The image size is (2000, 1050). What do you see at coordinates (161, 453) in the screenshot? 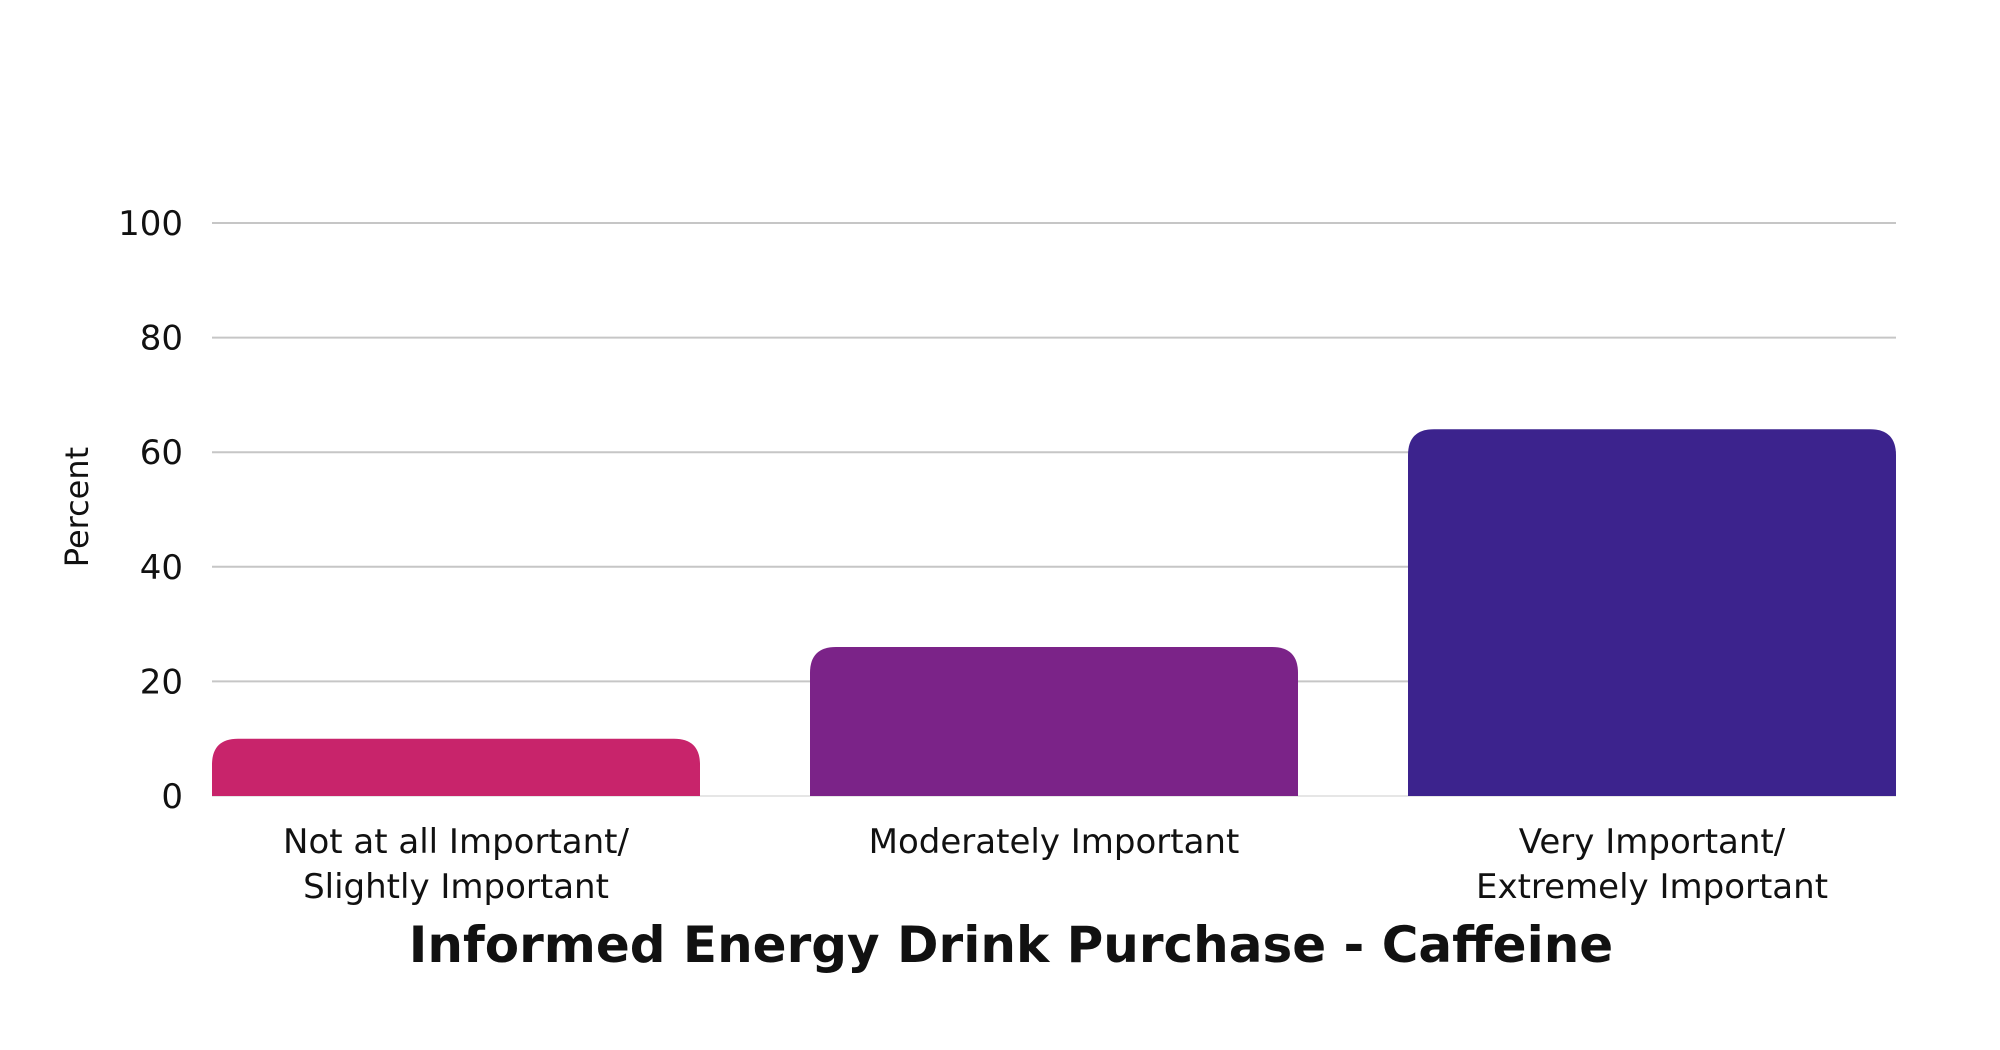
I see `y-tick-label: 60` at bounding box center [161, 453].